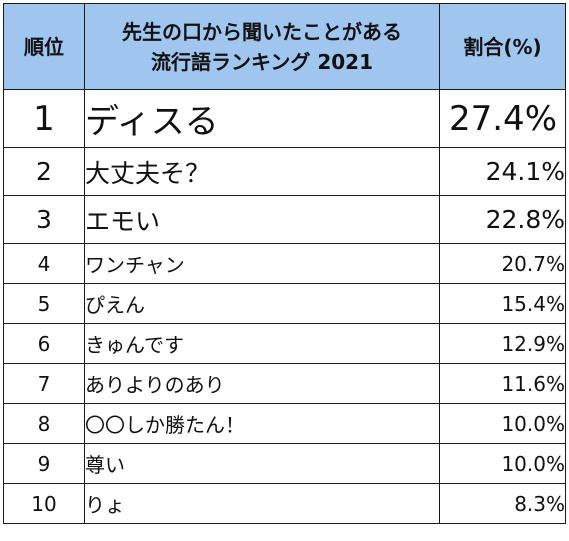 The height and width of the screenshot is (541, 569). What do you see at coordinates (44, 263) in the screenshot?
I see `rank-number: 4` at bounding box center [44, 263].